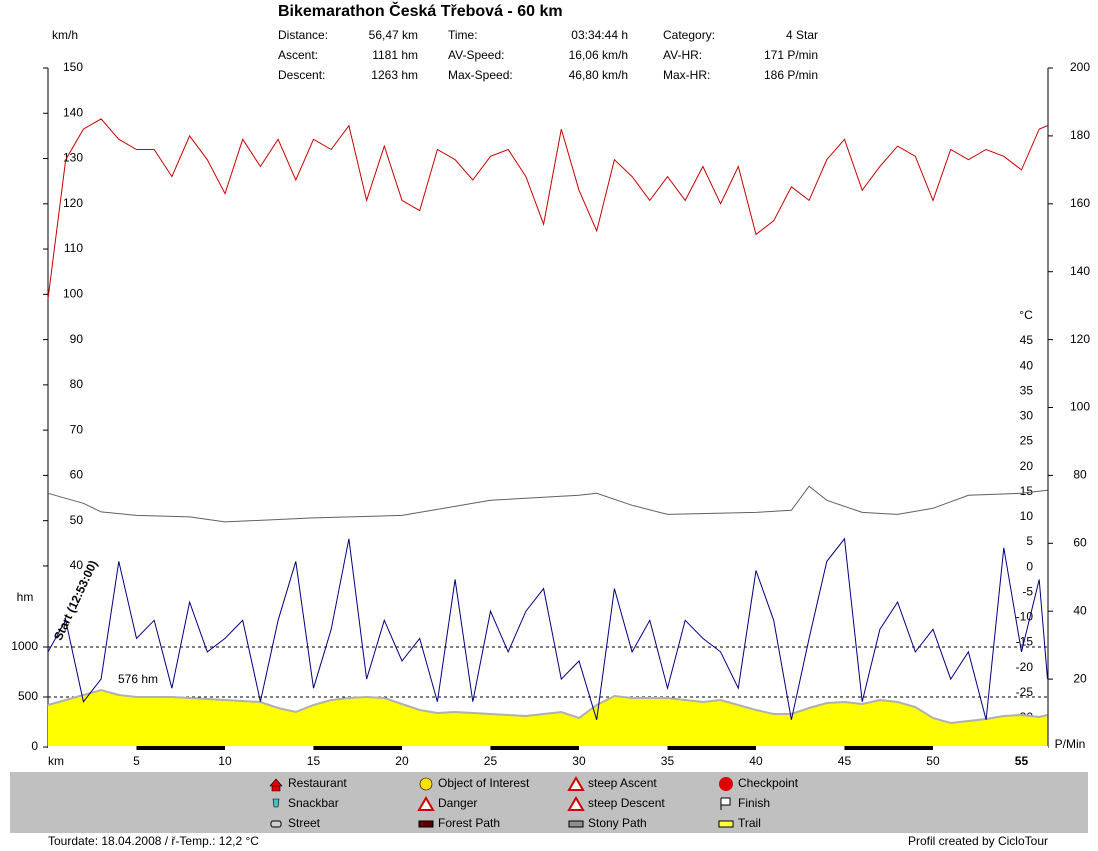  What do you see at coordinates (1025, 617) in the screenshot?
I see `temp-tick-label: -10` at bounding box center [1025, 617].